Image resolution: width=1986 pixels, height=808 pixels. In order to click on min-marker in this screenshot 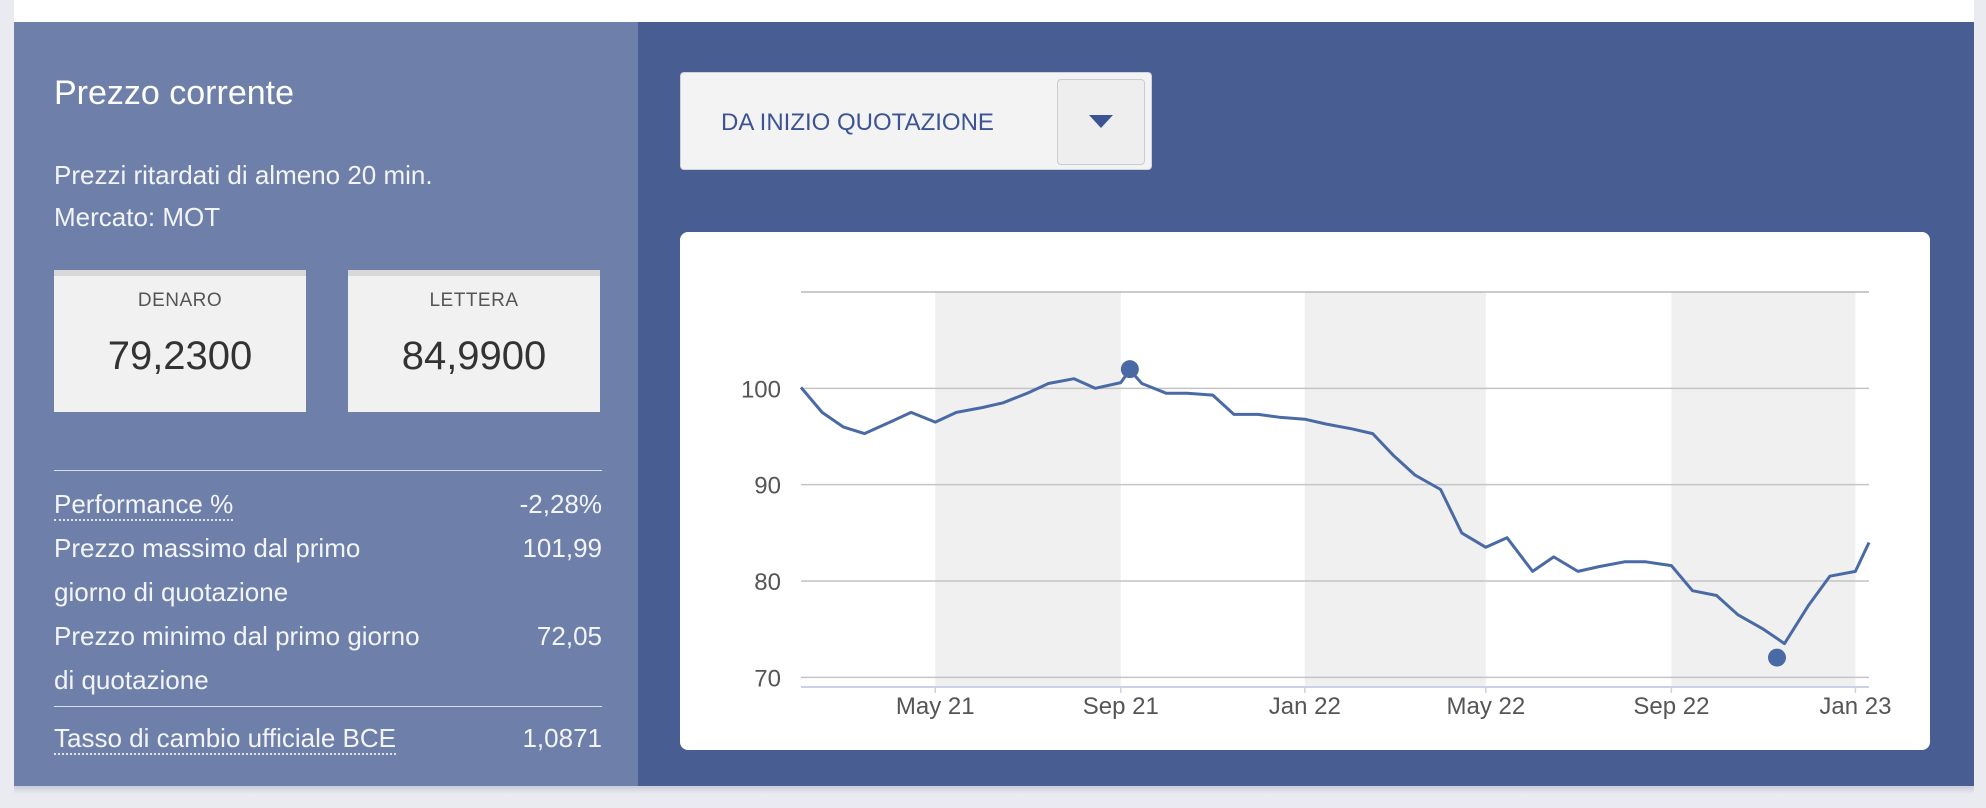, I will do `click(1776, 657)`.